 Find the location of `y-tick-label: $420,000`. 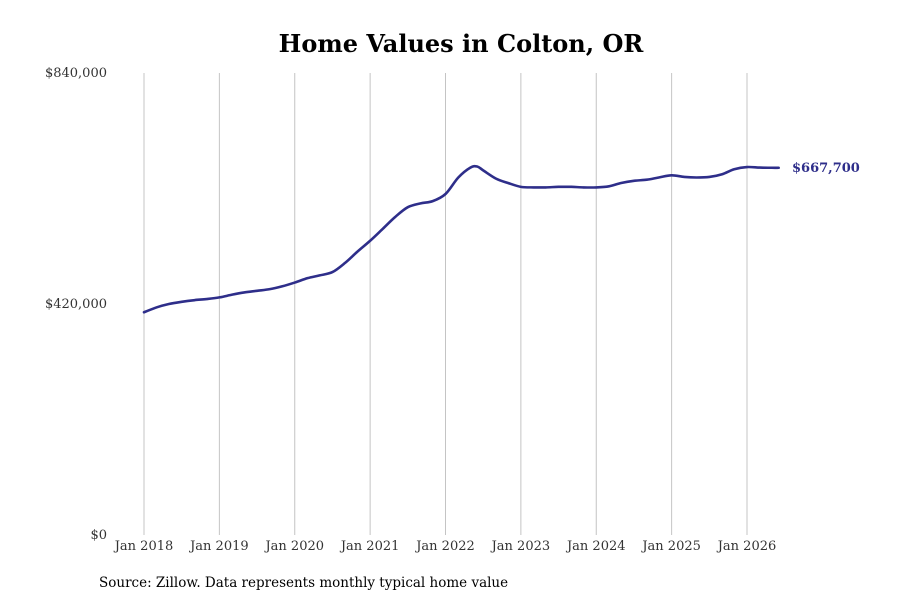

y-tick-label: $420,000 is located at coordinates (76, 304).